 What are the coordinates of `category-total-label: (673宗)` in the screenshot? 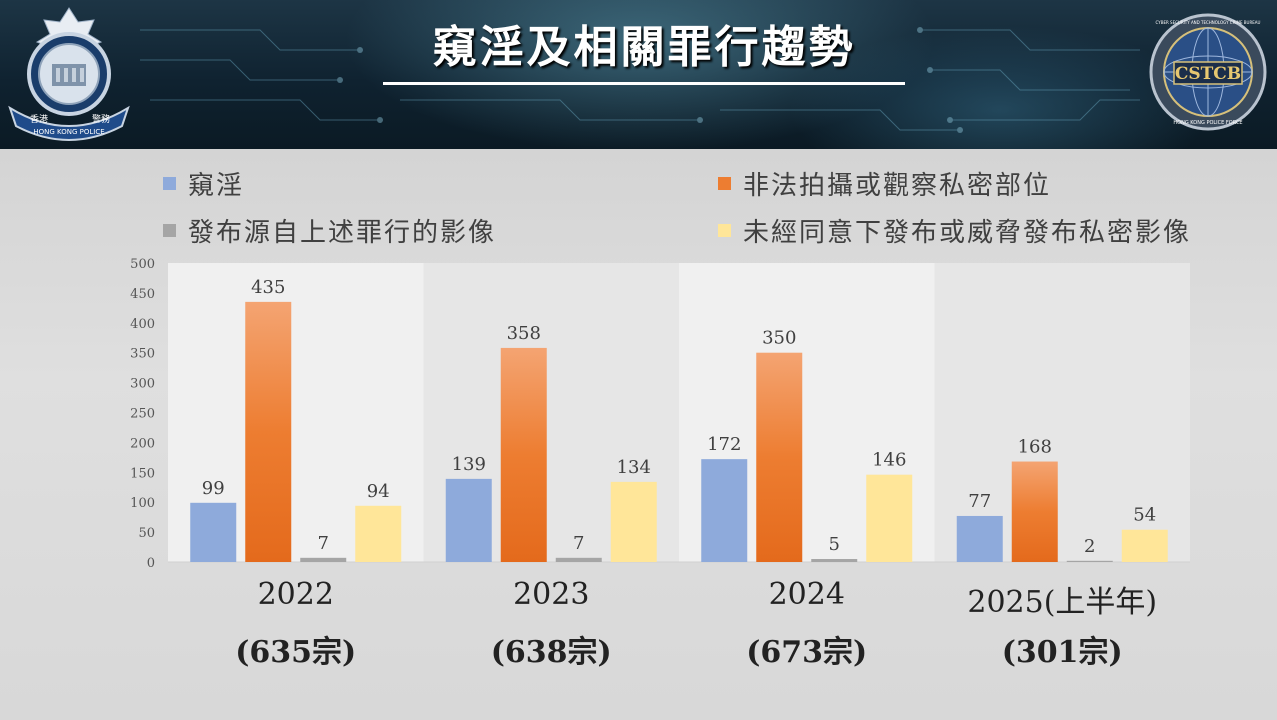 It's located at (807, 652).